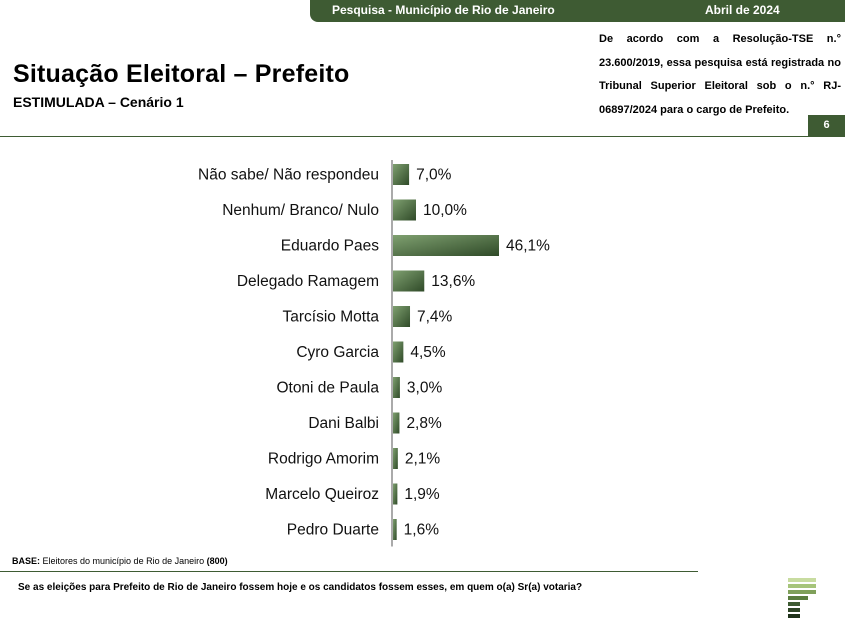 This screenshot has width=845, height=630. Describe the element at coordinates (123, 561) in the screenshot. I see `base-text: Eleitores do município de Rio de Janeiro` at that location.